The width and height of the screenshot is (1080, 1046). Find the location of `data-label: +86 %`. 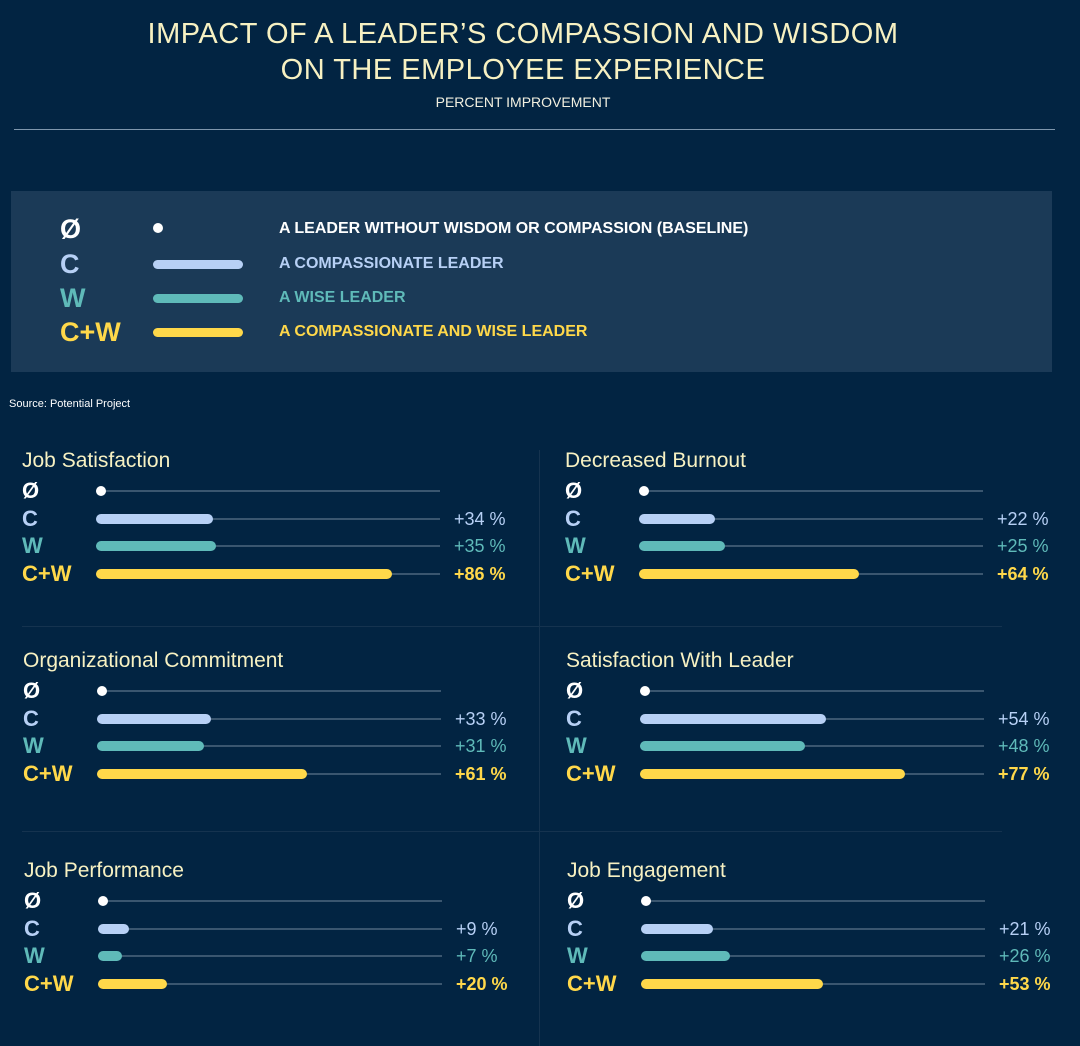

data-label: +86 % is located at coordinates (480, 574).